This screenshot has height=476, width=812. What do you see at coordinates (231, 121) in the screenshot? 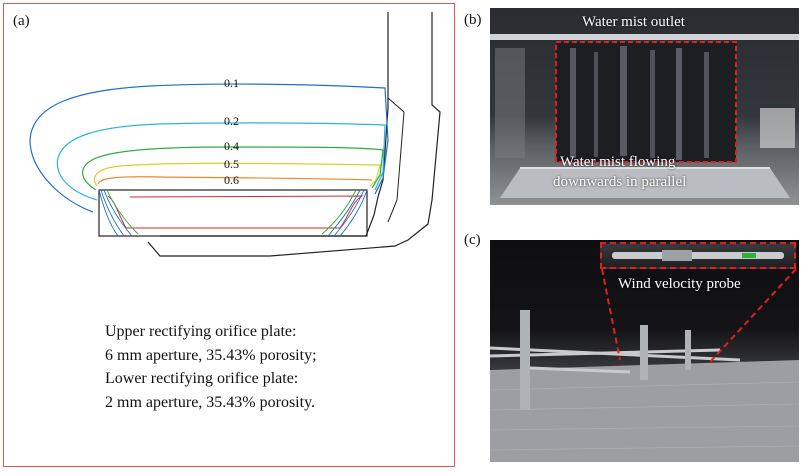
I see `contour-label-0-2: 0.2` at bounding box center [231, 121].